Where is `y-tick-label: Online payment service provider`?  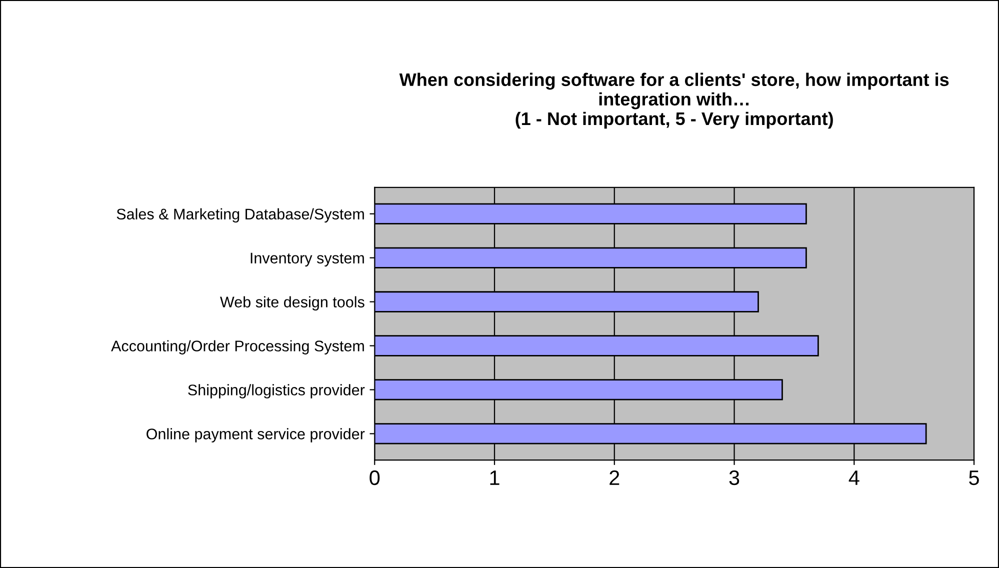
y-tick-label: Online payment service provider is located at coordinates (255, 435).